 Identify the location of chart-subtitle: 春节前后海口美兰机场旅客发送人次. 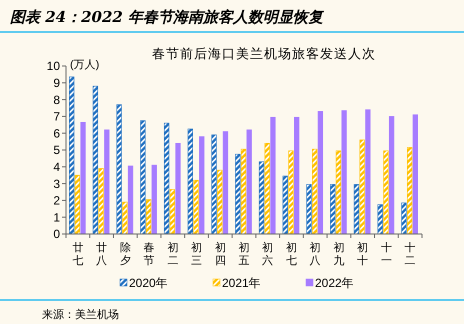
(264, 54).